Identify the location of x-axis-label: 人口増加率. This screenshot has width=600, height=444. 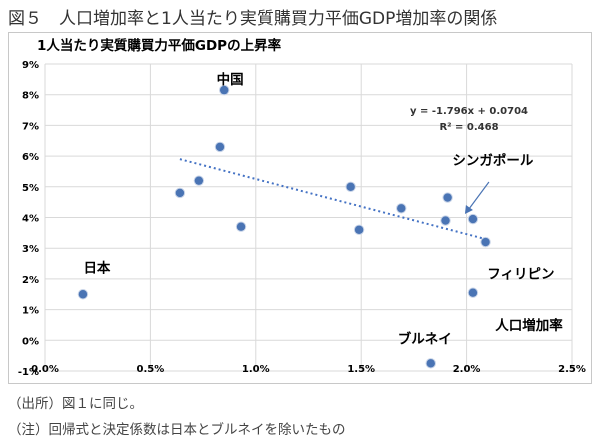
(529, 325).